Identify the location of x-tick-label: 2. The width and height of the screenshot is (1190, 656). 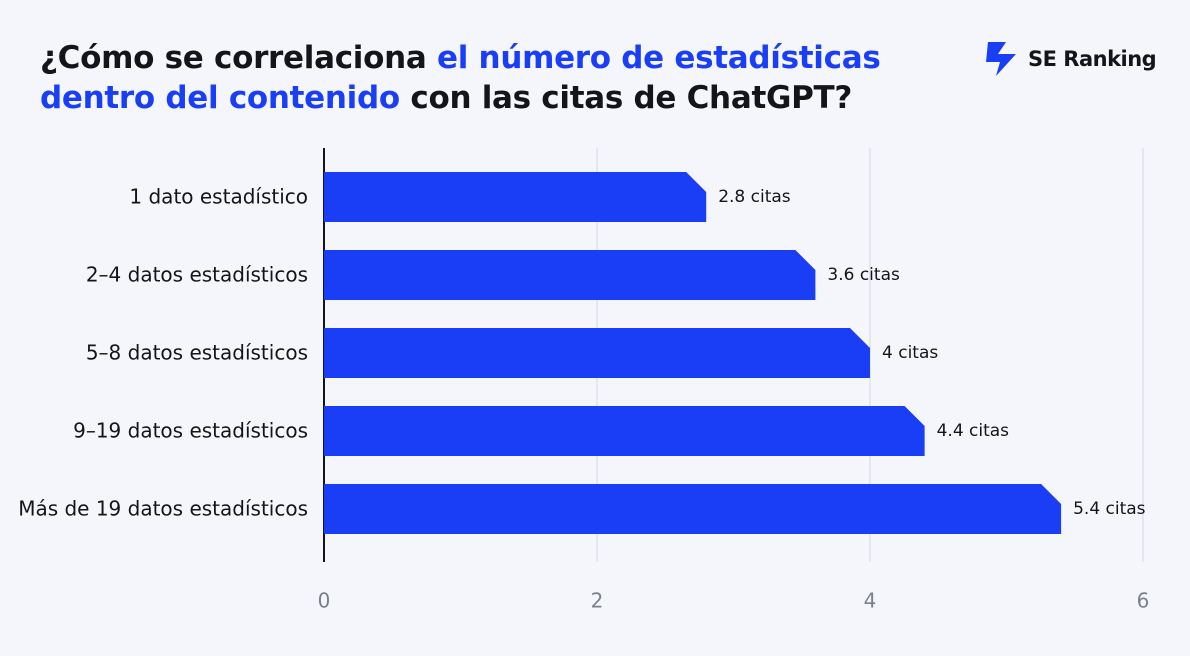
(597, 601).